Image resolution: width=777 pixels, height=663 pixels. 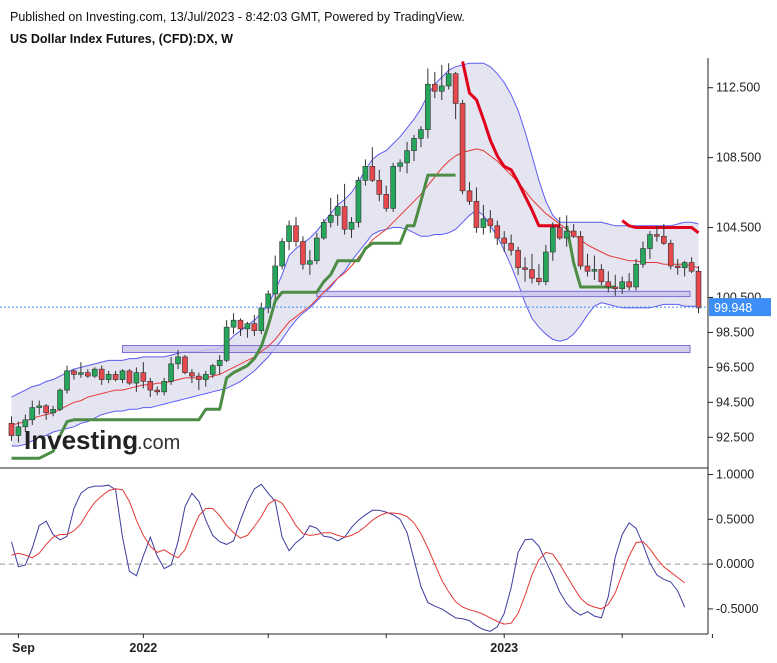 What do you see at coordinates (504, 648) in the screenshot?
I see `x-tick-label: 2023` at bounding box center [504, 648].